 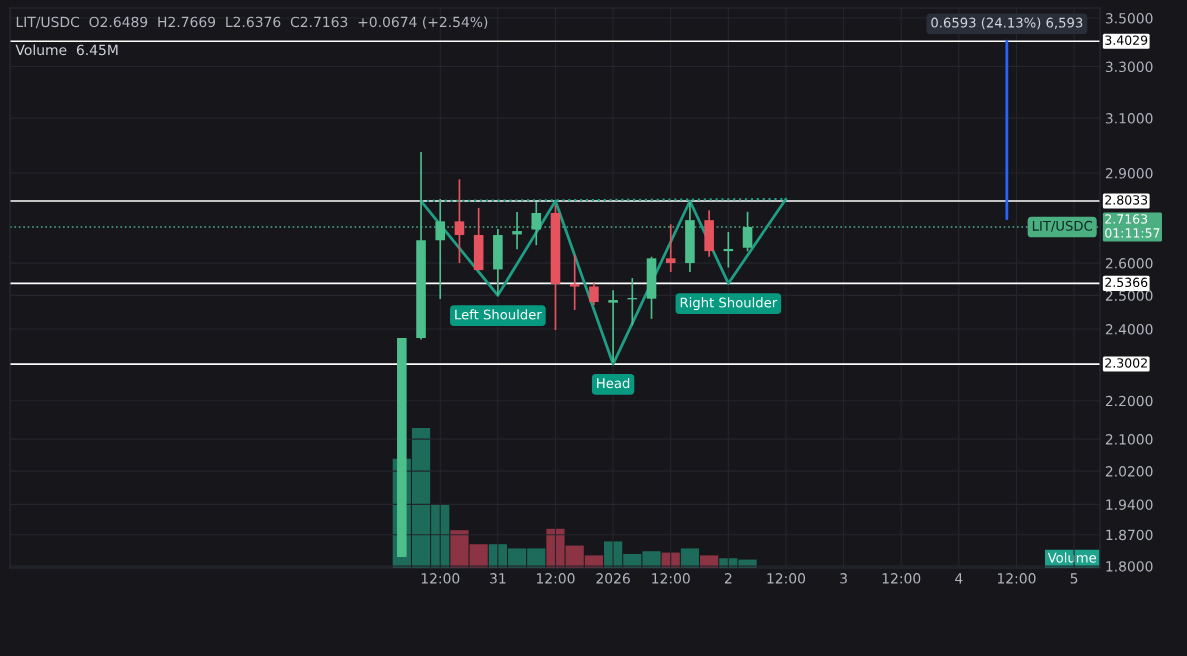 What do you see at coordinates (1129, 439) in the screenshot?
I see `y-tick-label: 2.1000` at bounding box center [1129, 439].